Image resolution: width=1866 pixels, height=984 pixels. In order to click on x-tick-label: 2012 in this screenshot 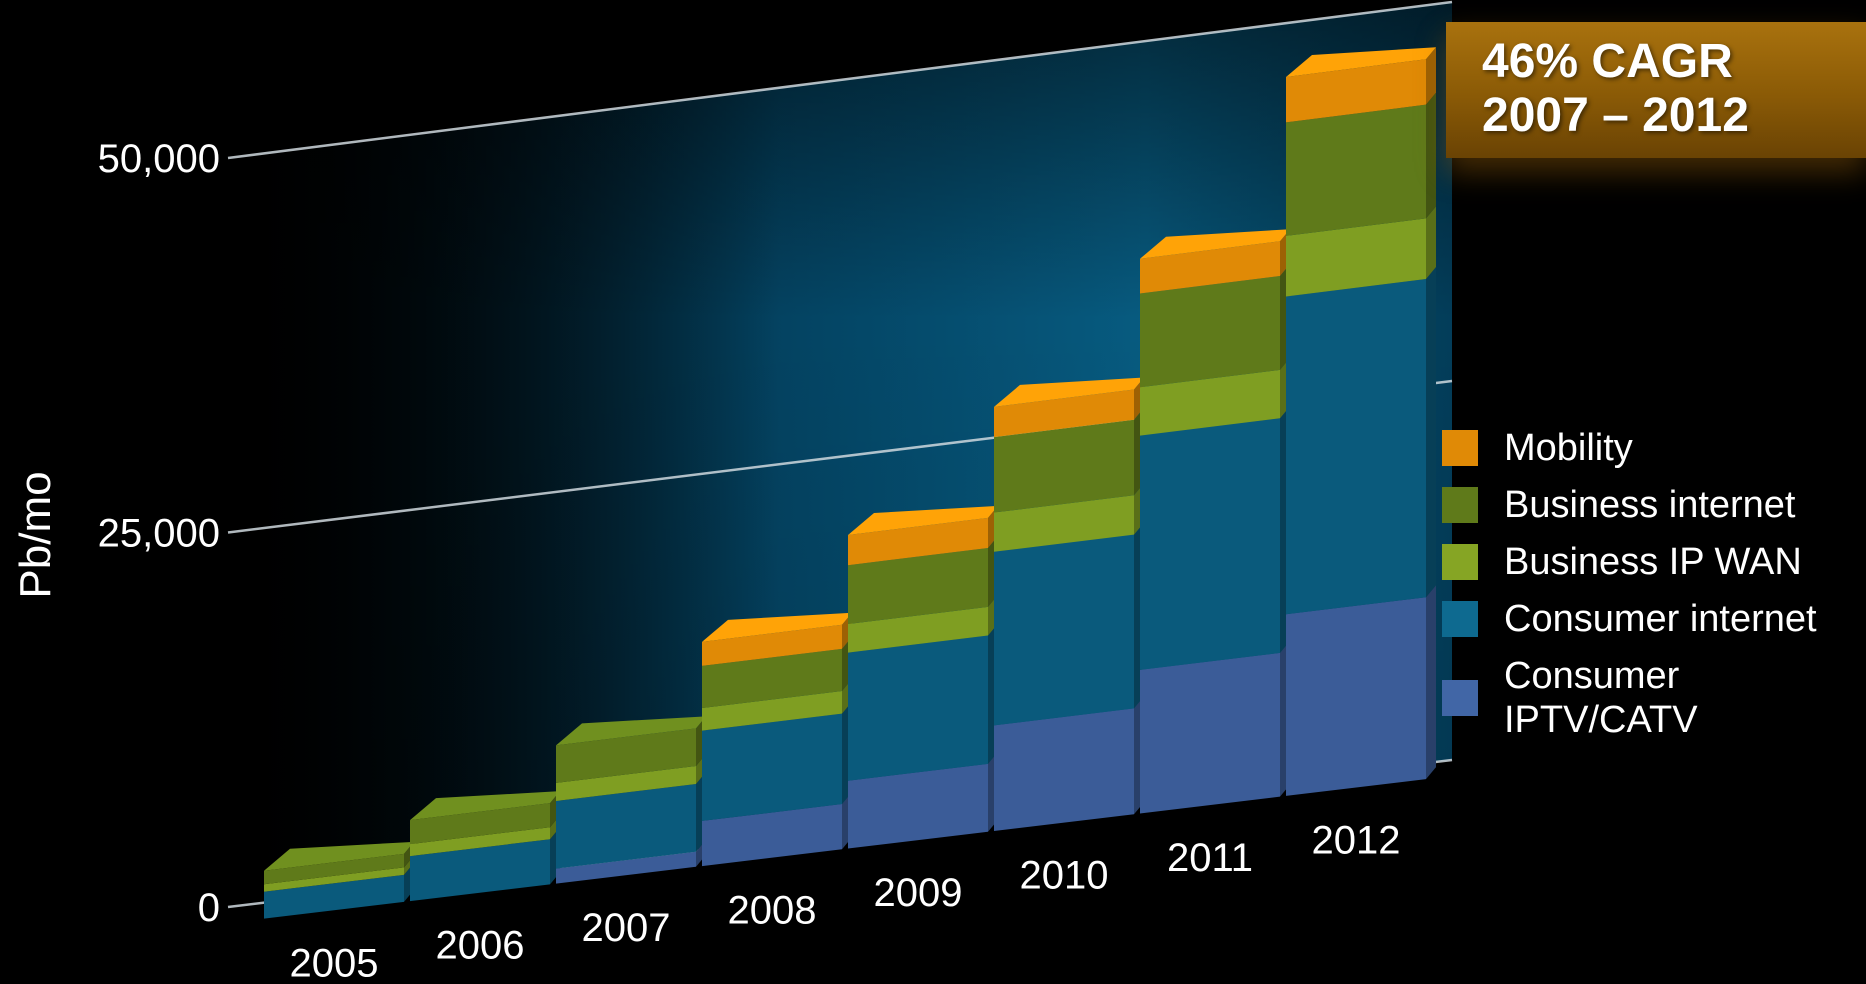, I will do `click(1356, 841)`.